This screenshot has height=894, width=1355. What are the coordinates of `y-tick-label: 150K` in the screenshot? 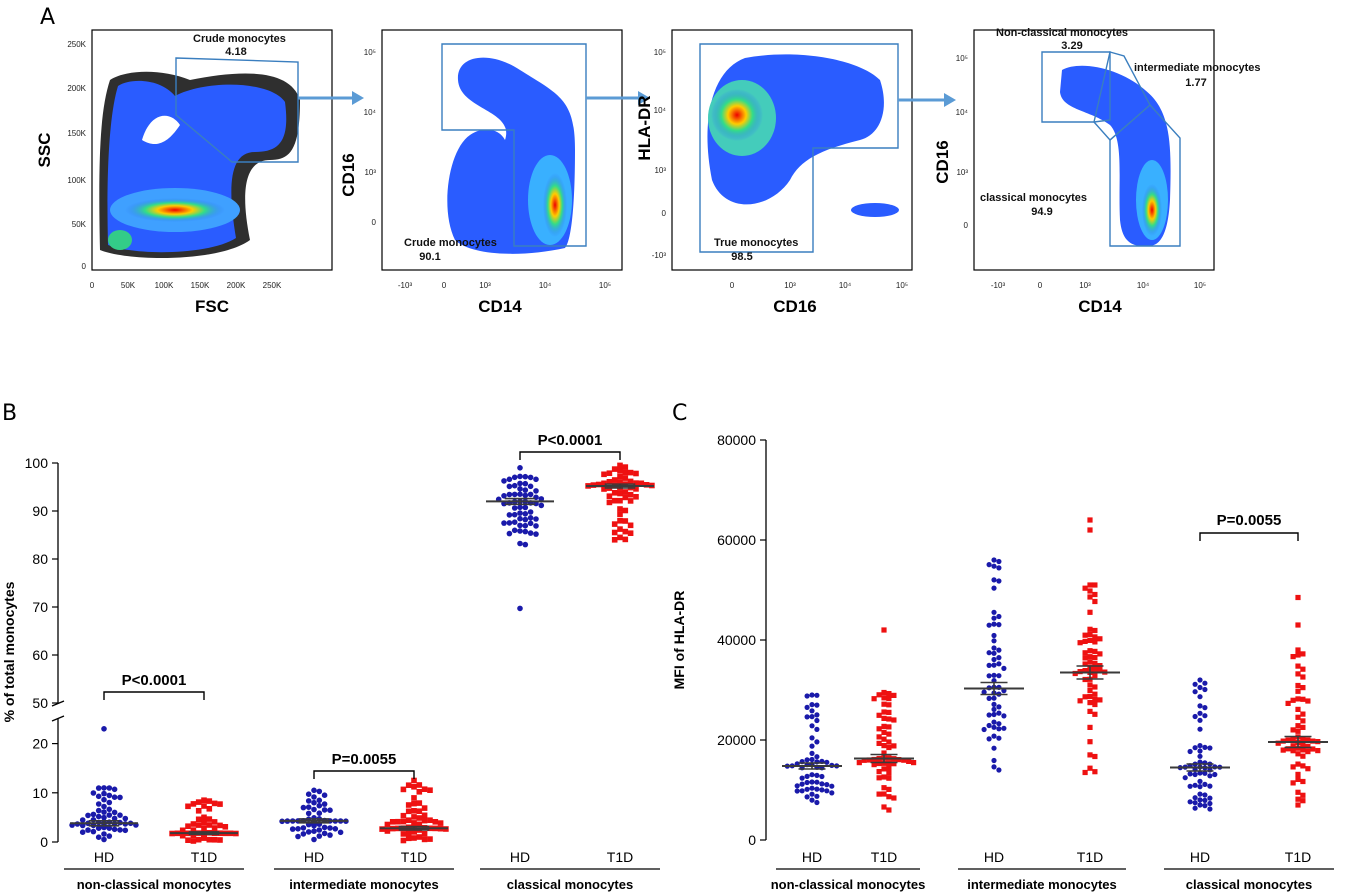 It's located at (76, 133).